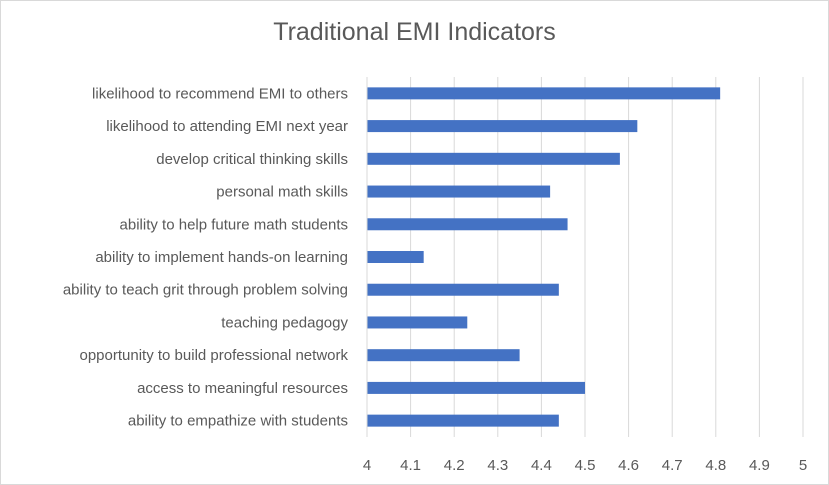  Describe the element at coordinates (497, 465) in the screenshot. I see `x-tick-label: 4.3` at that location.